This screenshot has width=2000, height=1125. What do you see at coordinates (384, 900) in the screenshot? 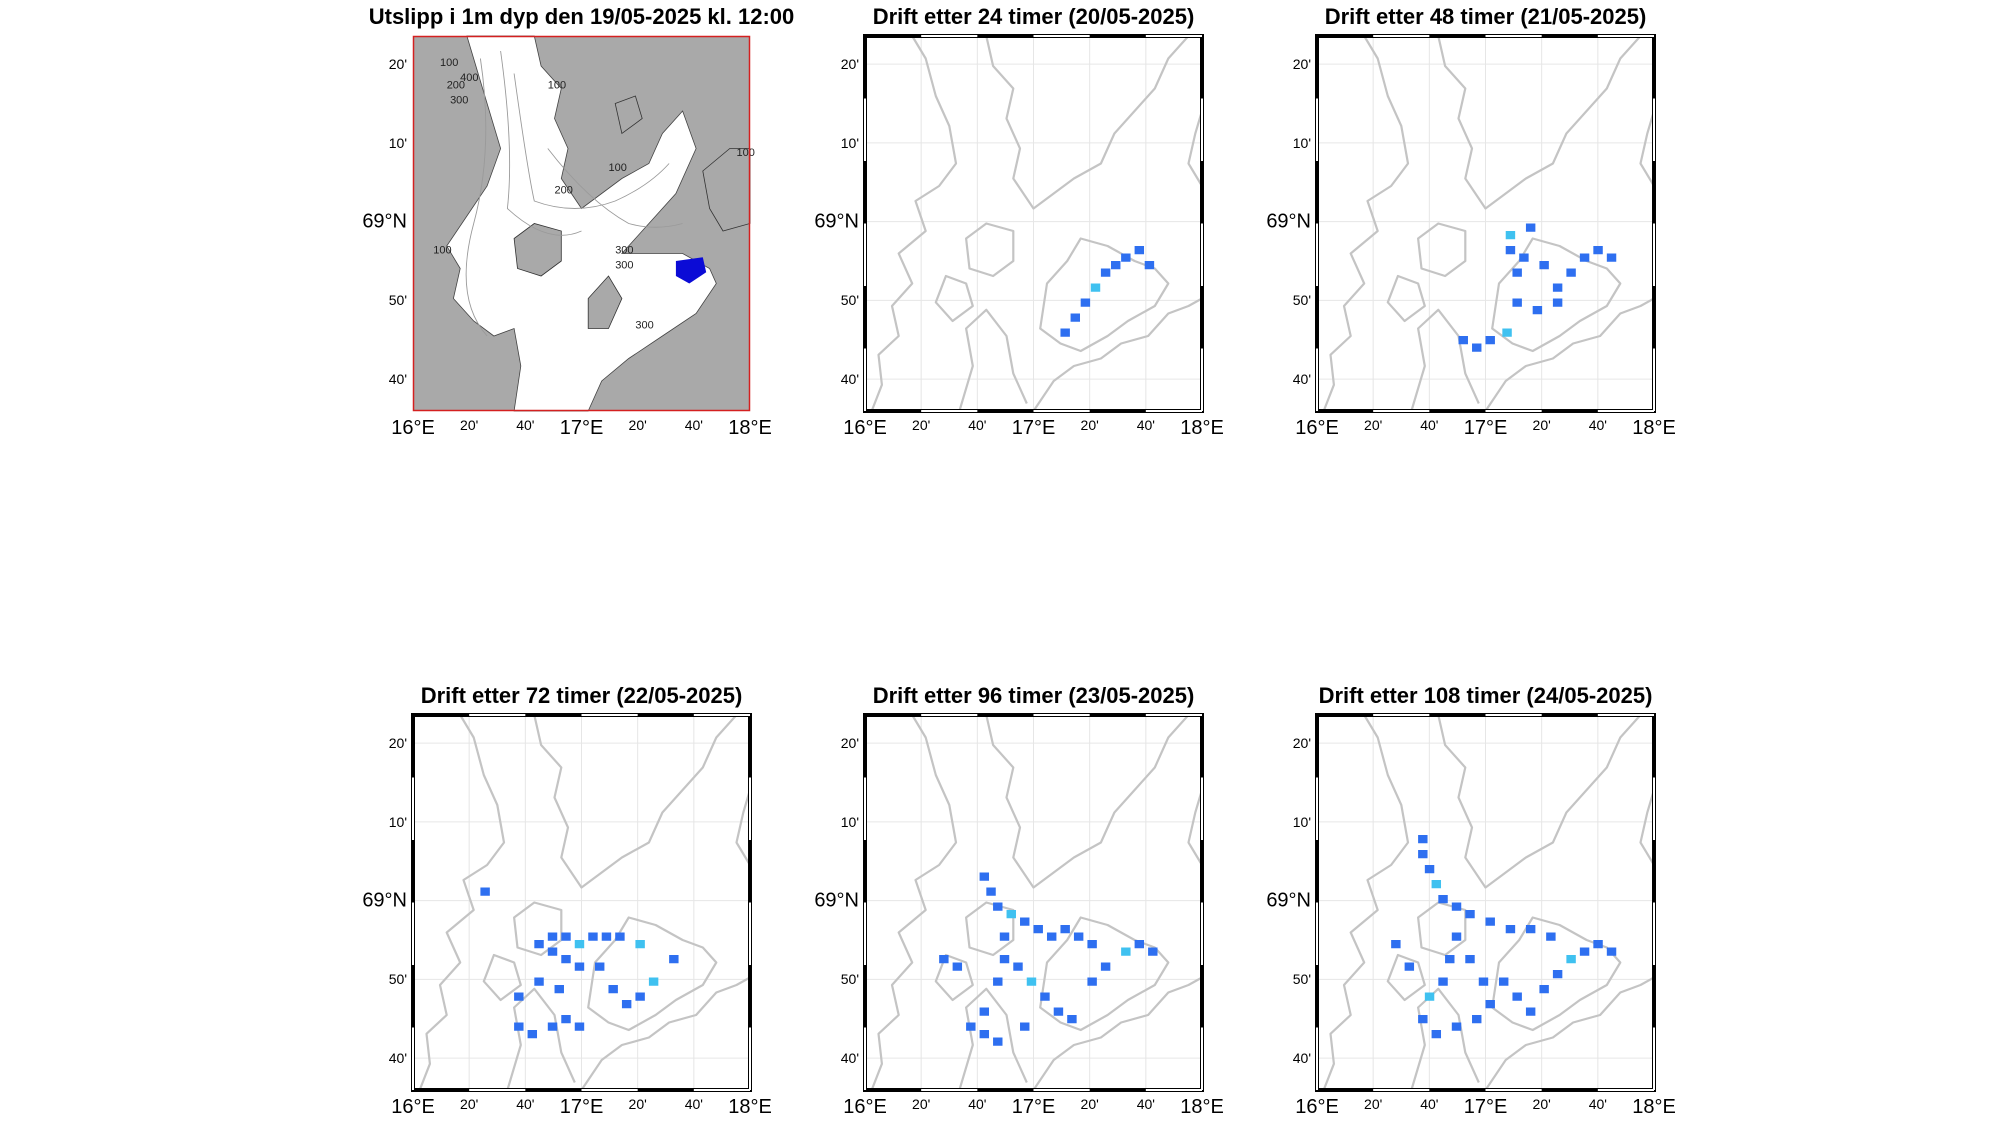
I see `lat-tick-label: 69°N` at bounding box center [384, 900].